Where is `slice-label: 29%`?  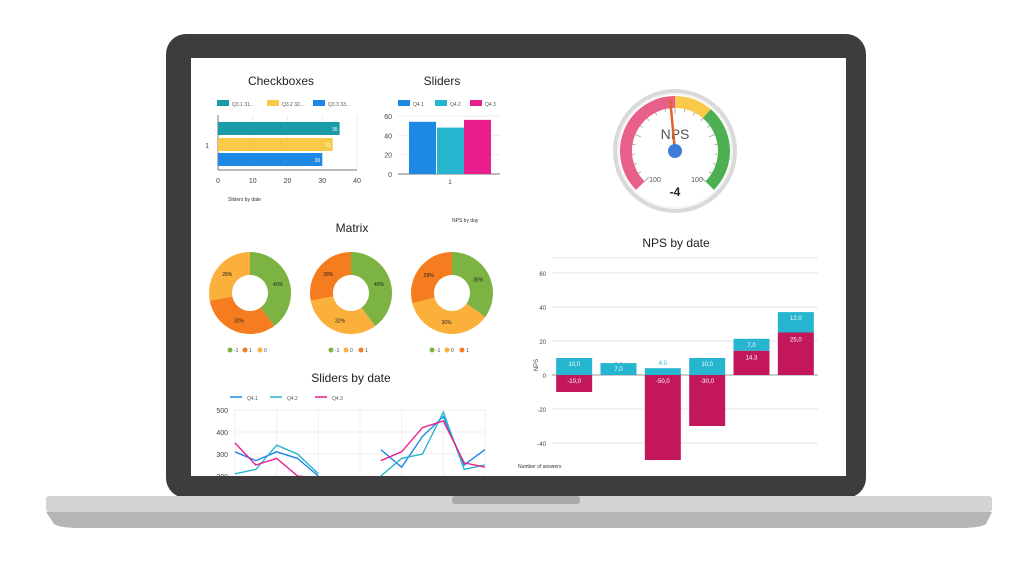 slice-label: 29% is located at coordinates (429, 276).